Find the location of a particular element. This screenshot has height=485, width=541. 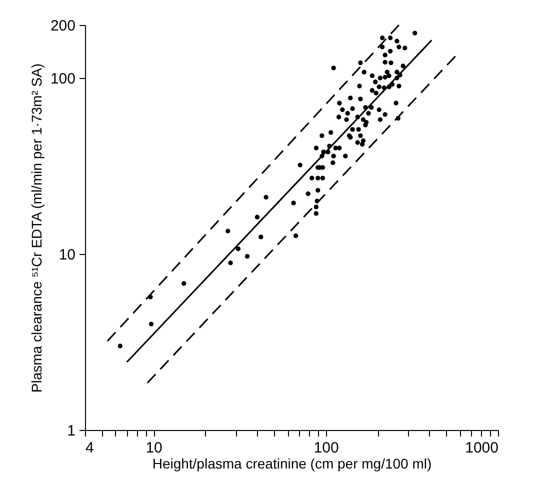

x-tick-label: 100 is located at coordinates (326, 448).